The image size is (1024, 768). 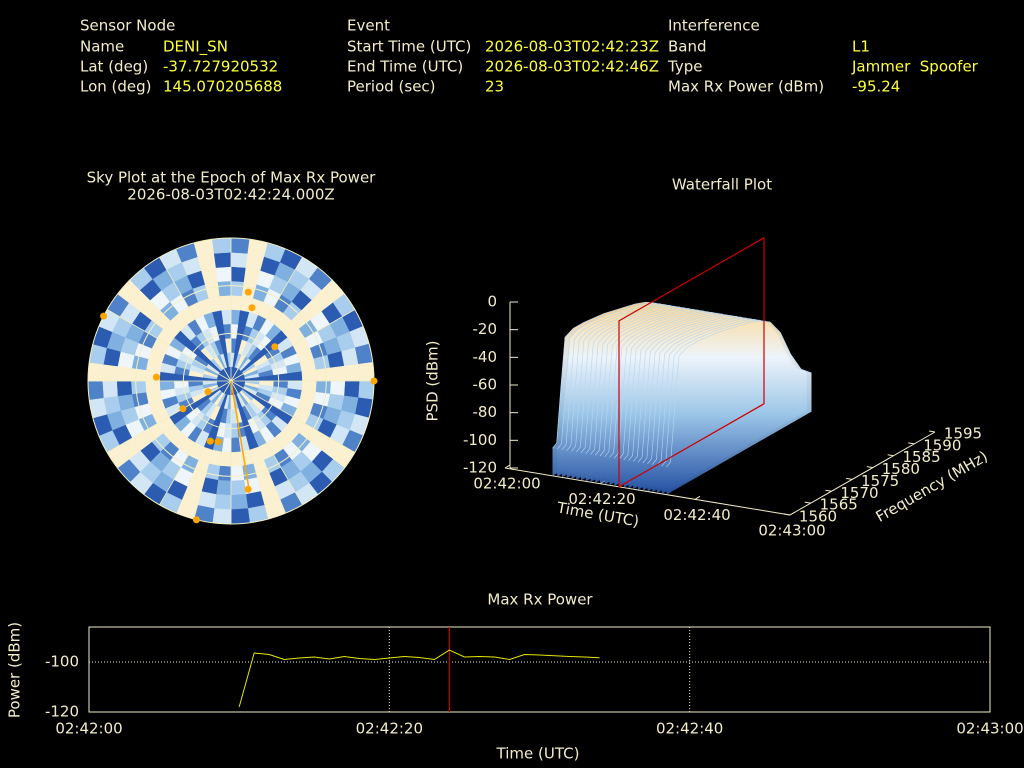 I want to click on field-label: Name, so click(x=102, y=47).